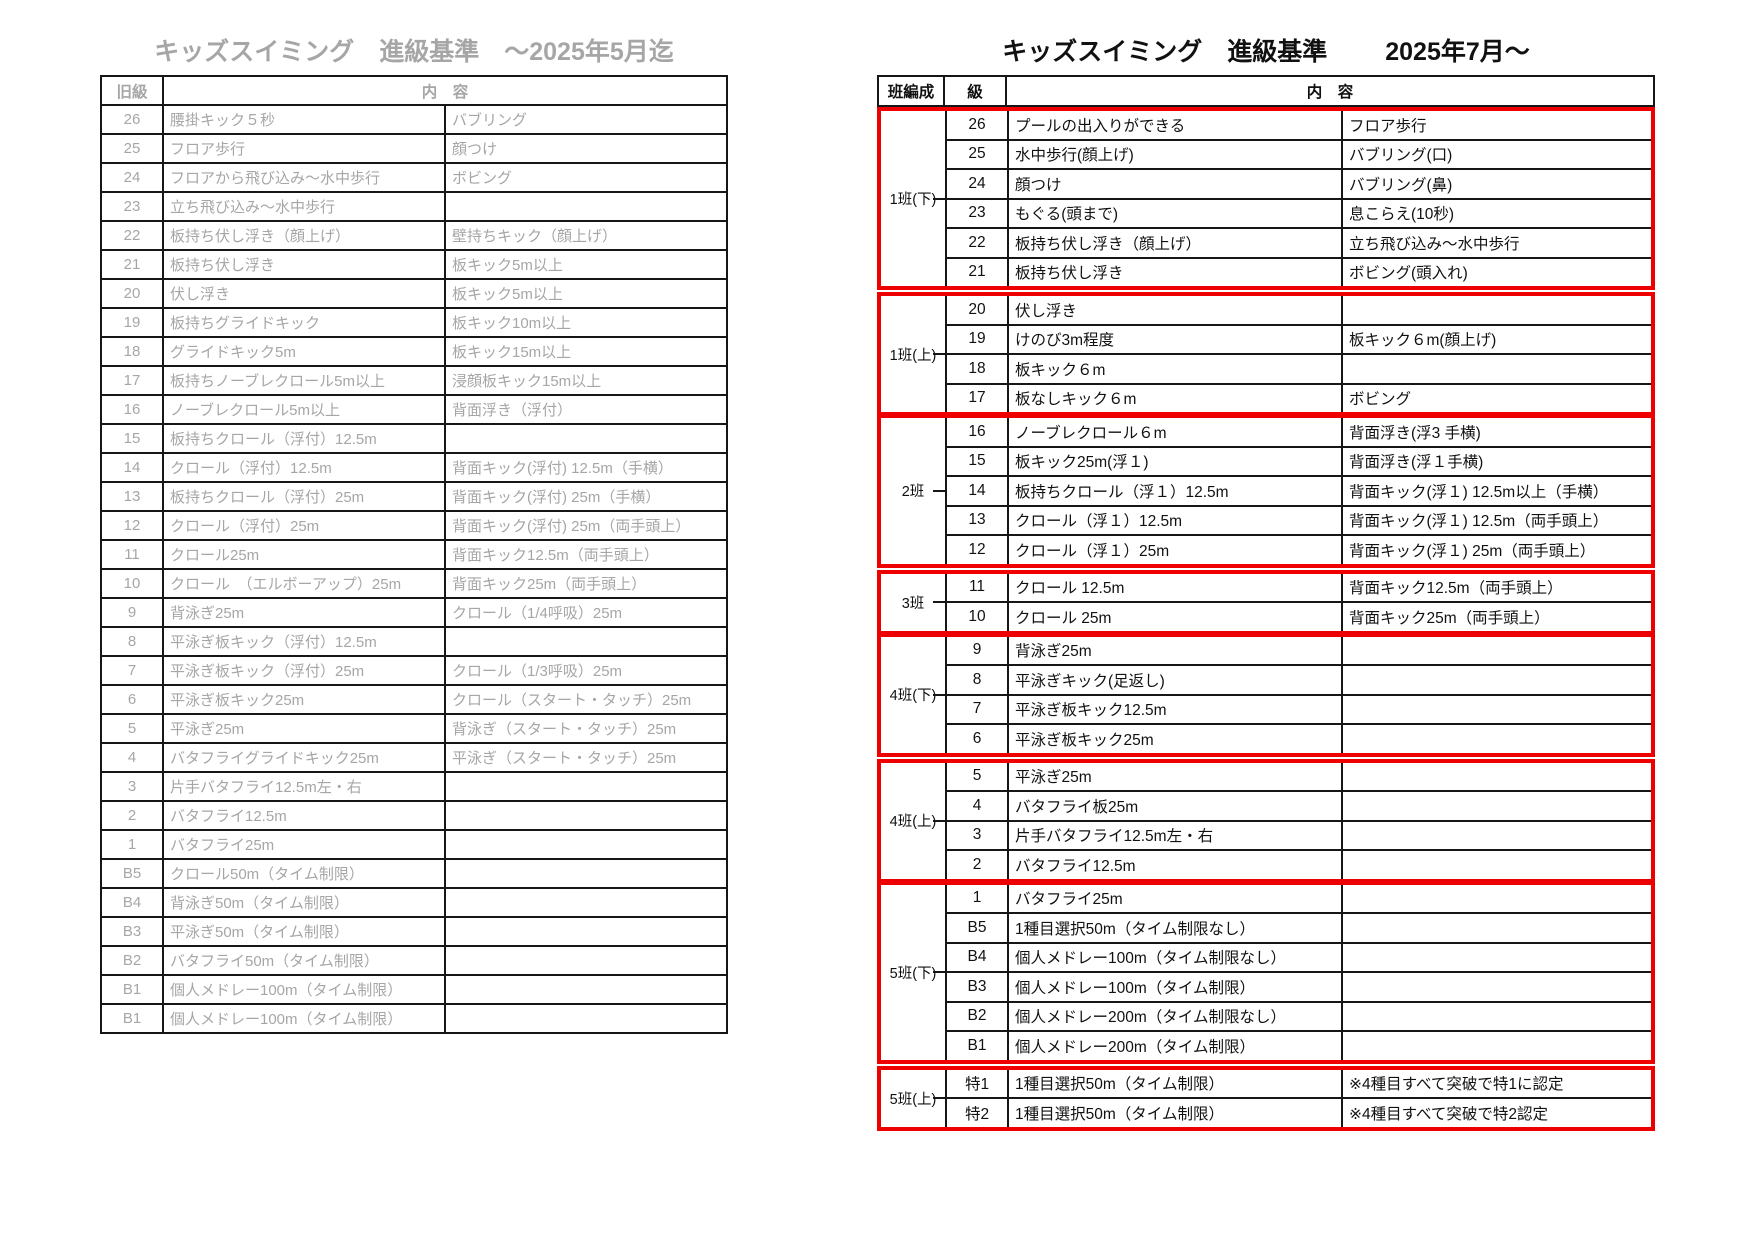 This screenshot has width=1754, height=1240. Describe the element at coordinates (1165, 52) in the screenshot. I see `new-criteria-title-main: キッズスイミング 進級基準` at that location.